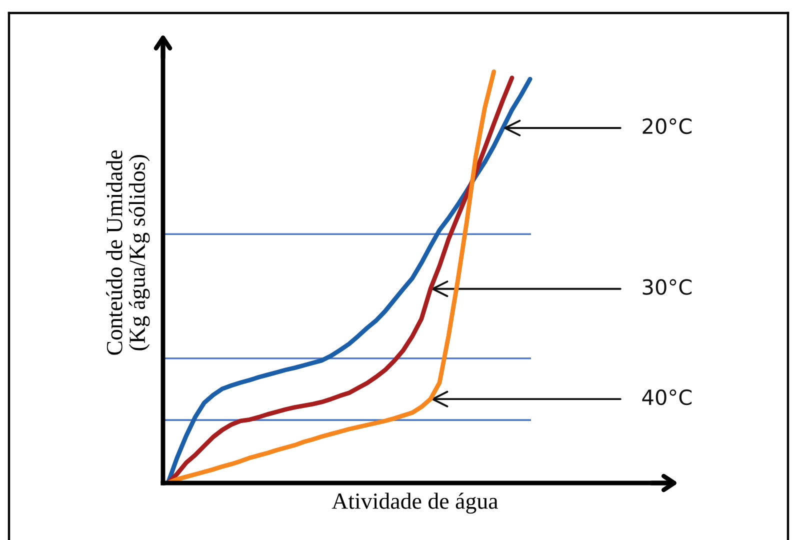  I want to click on x-axis-title: Atividade de água, so click(415, 503).